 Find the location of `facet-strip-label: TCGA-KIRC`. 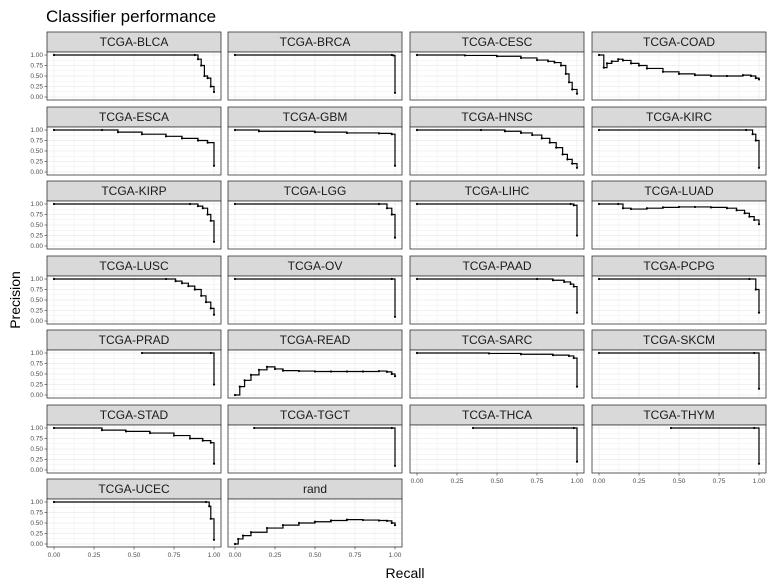

facet-strip-label: TCGA-KIRC is located at coordinates (679, 117).